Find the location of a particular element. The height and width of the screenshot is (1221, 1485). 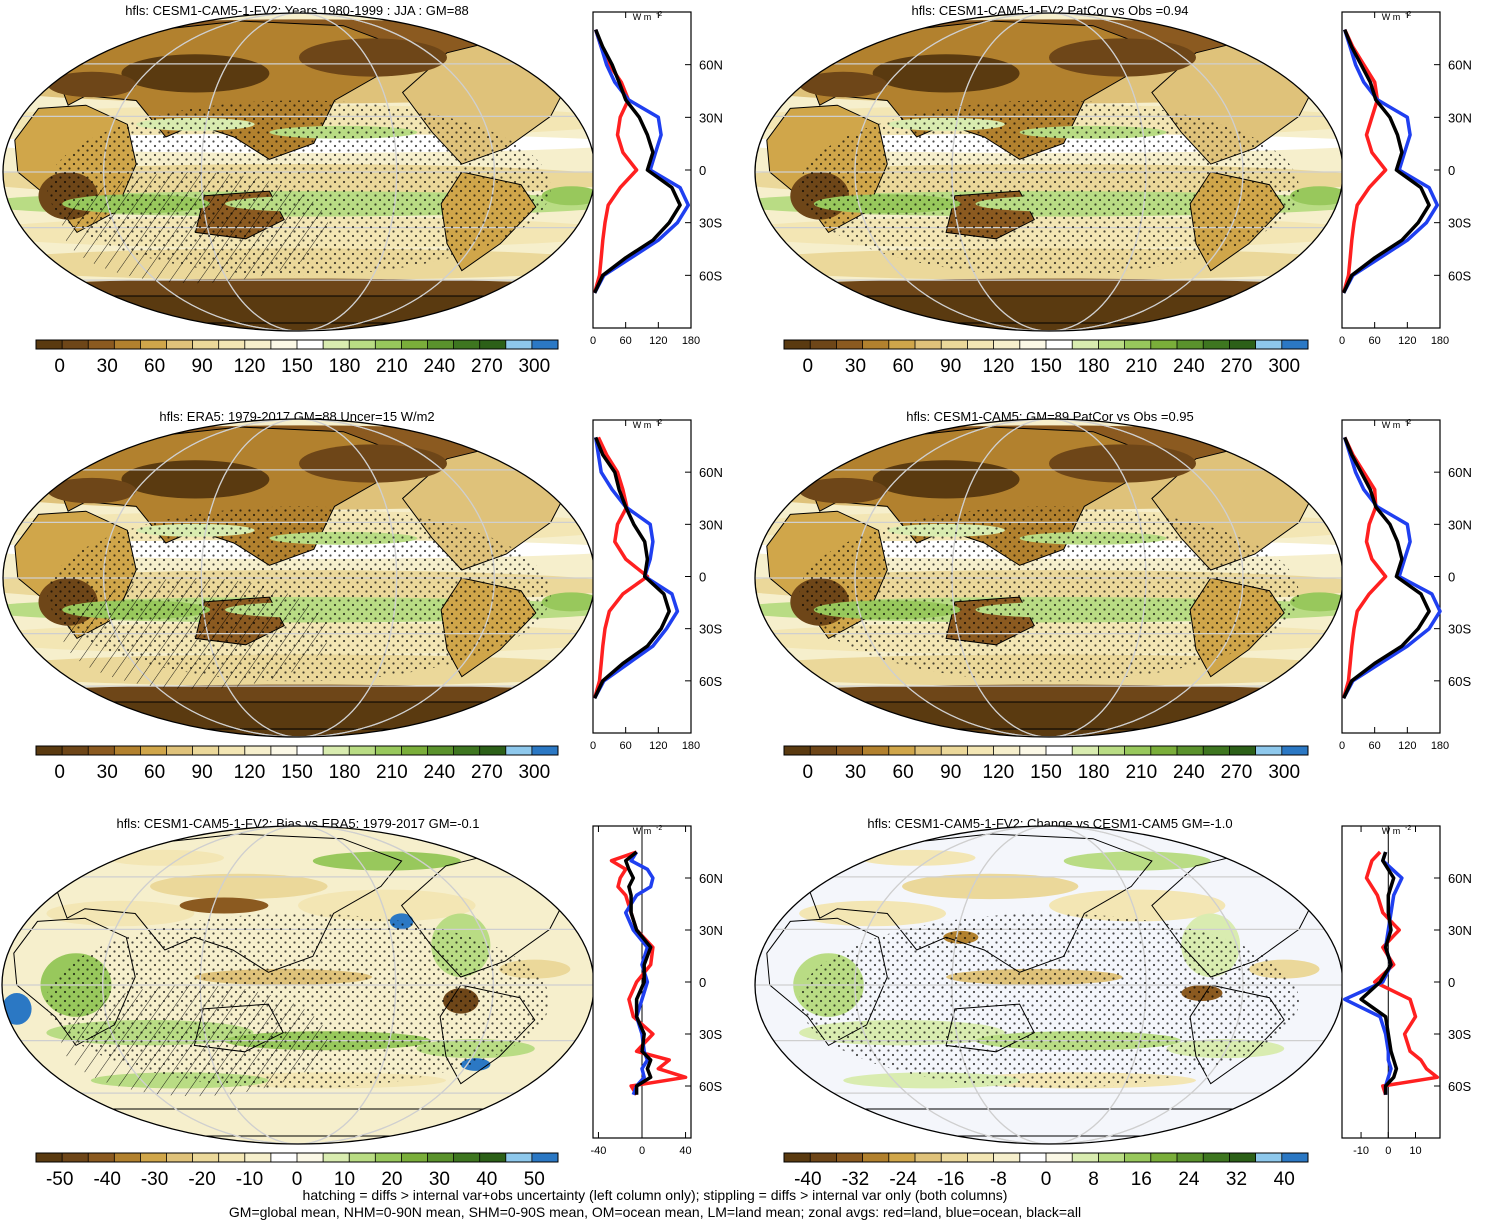

colorbar-tick-label: 30 is located at coordinates (107, 772).